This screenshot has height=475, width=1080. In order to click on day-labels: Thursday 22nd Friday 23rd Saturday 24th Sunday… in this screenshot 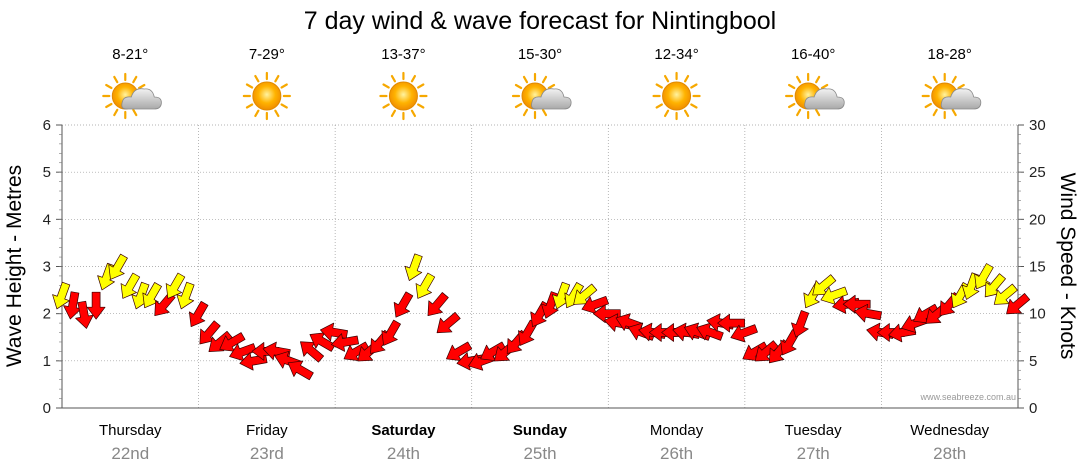, I will do `click(544, 442)`.